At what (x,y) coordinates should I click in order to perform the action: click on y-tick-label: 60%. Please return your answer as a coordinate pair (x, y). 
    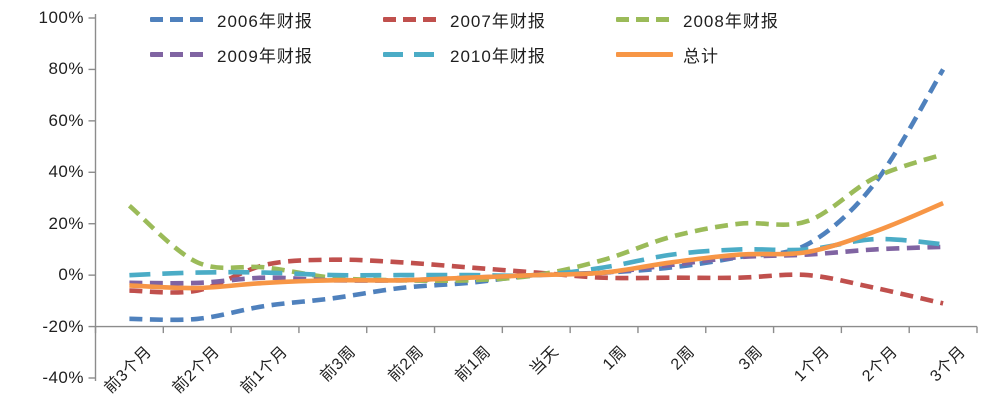
    Looking at the image, I should click on (66, 120).